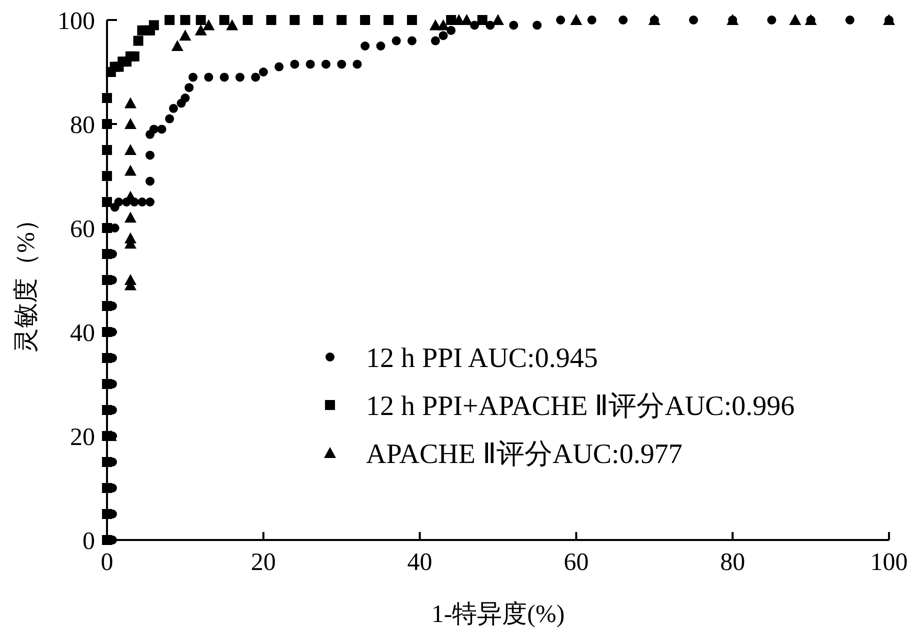 The height and width of the screenshot is (637, 921). I want to click on x-tick-label: 80, so click(733, 562).